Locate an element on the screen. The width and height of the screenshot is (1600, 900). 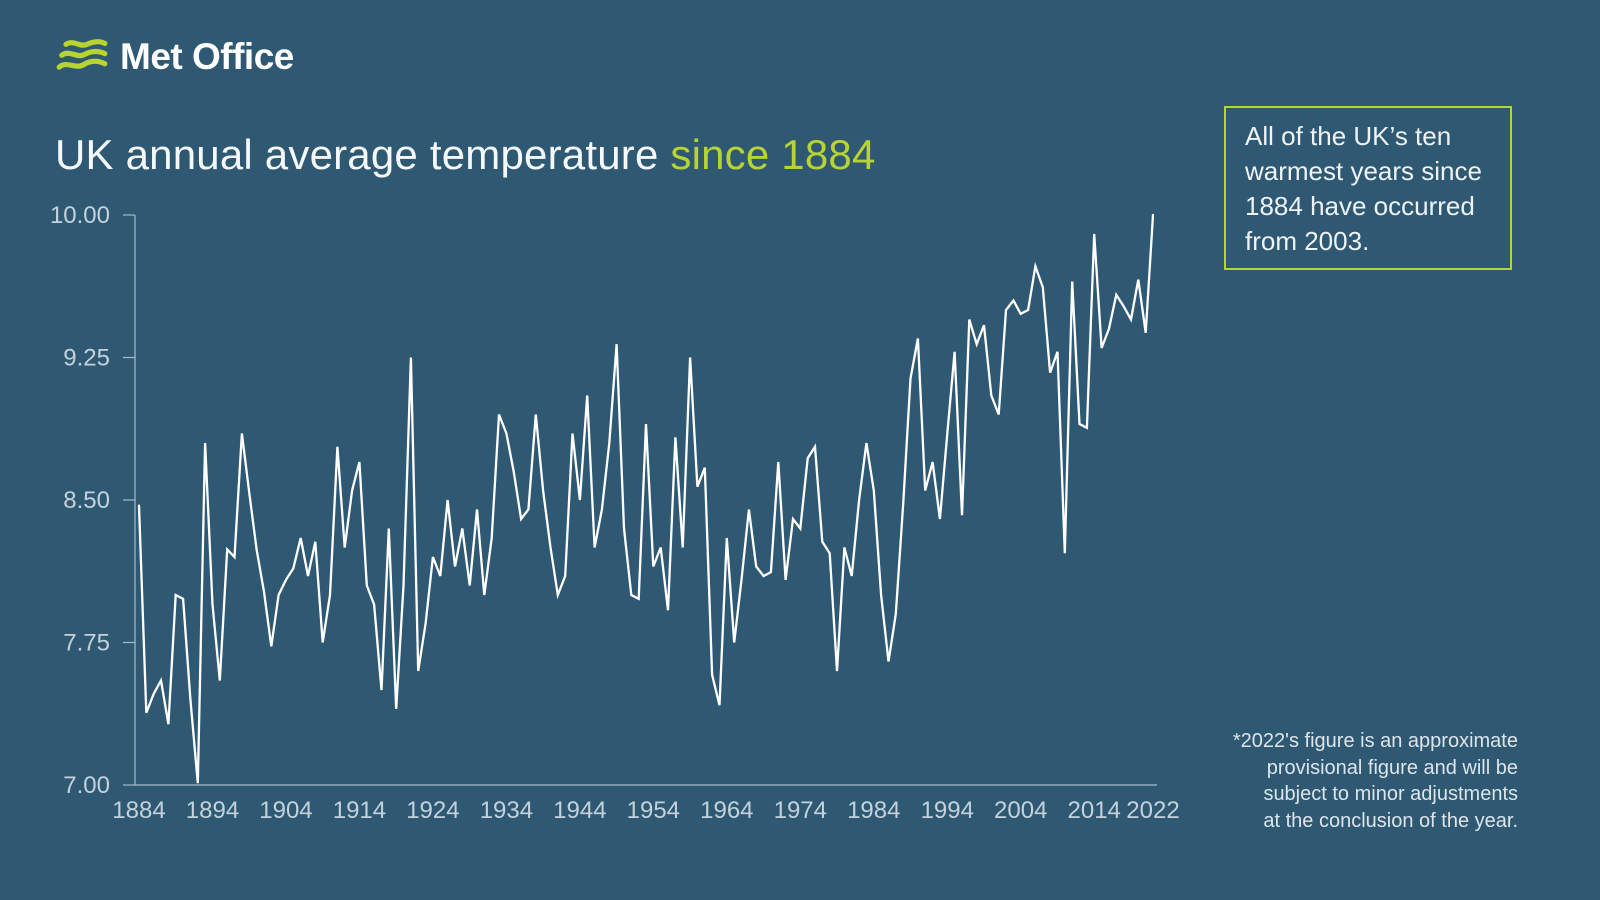
met-office-logo: Met Office is located at coordinates (174, 57).